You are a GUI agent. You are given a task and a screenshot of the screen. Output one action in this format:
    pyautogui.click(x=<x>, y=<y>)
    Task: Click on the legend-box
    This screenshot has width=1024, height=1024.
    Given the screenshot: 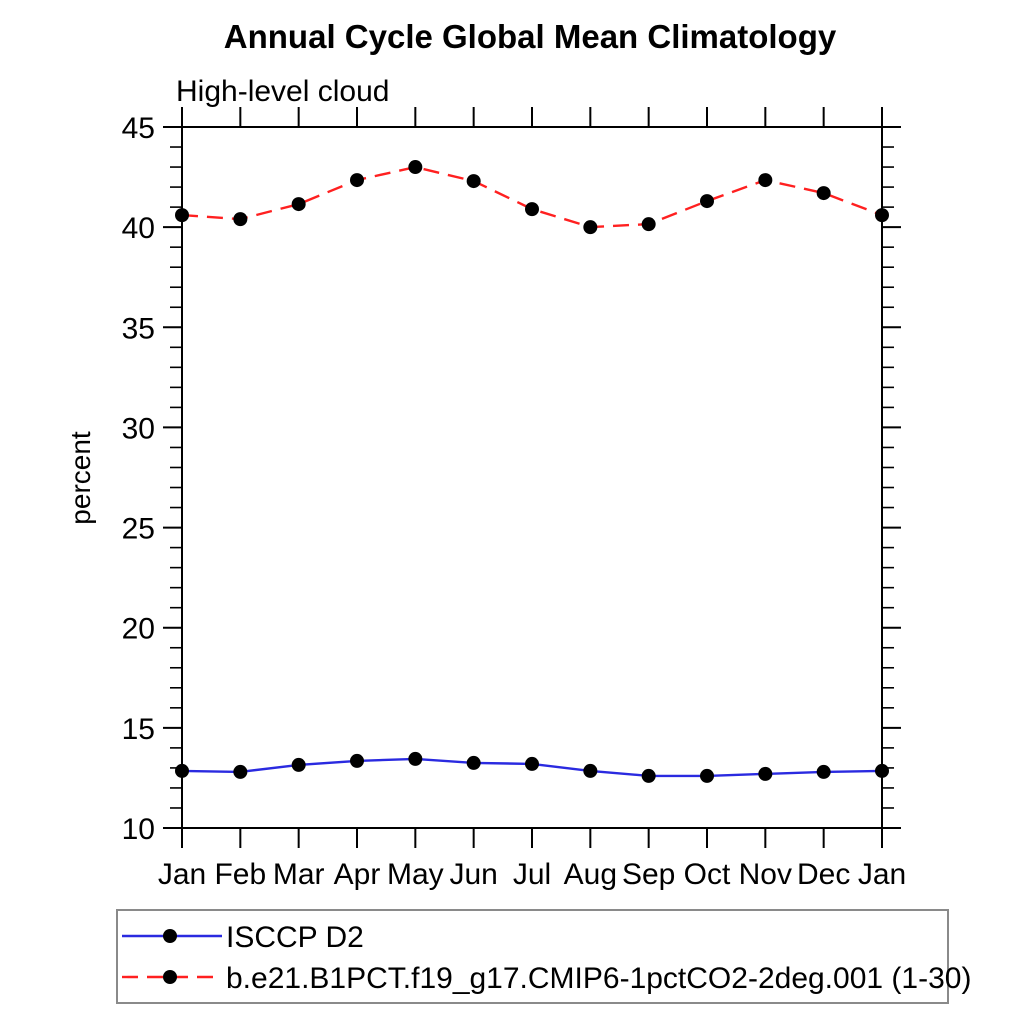 What is the action you would take?
    pyautogui.click(x=532, y=956)
    